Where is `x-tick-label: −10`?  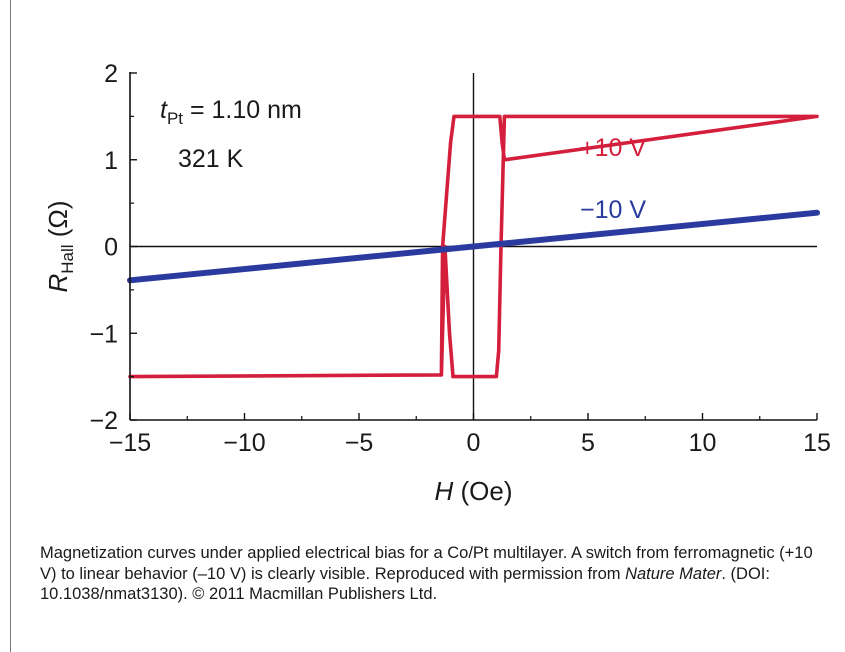 x-tick-label: −10 is located at coordinates (244, 443).